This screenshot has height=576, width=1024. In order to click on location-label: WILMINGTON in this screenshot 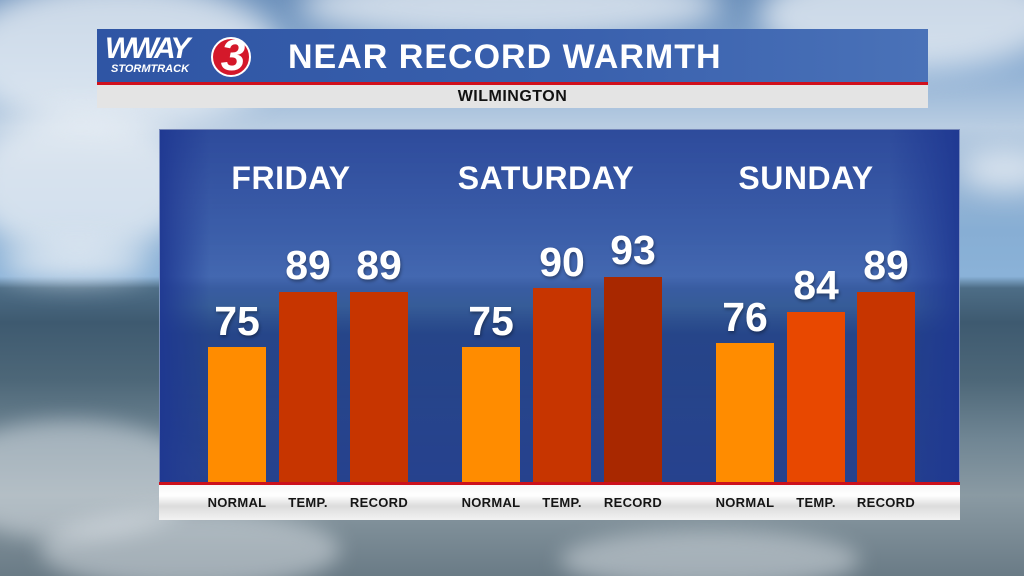, I will do `click(512, 96)`.